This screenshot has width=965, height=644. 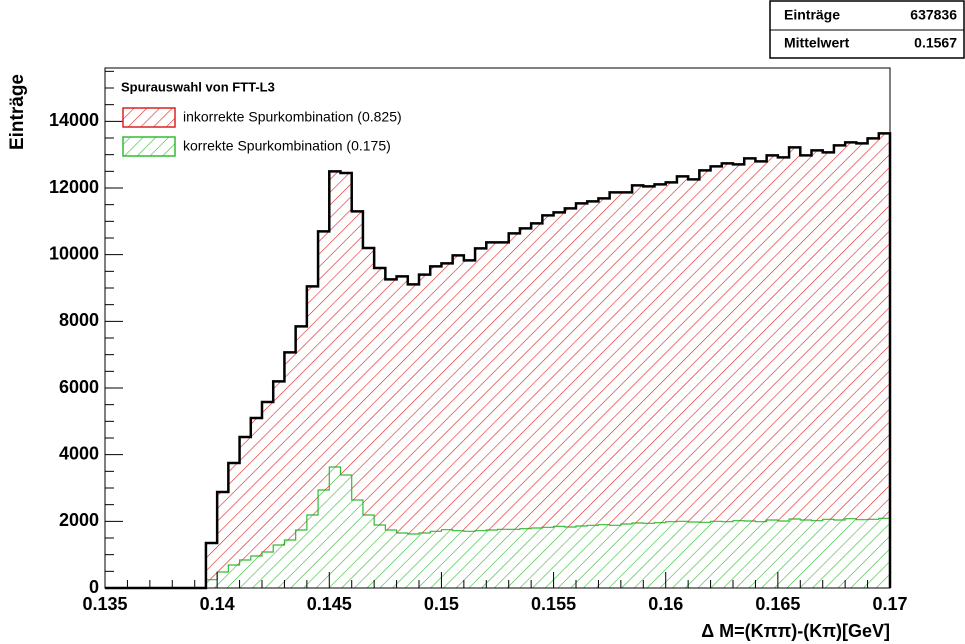 What do you see at coordinates (665, 604) in the screenshot?
I see `x-tick-label: 0.16` at bounding box center [665, 604].